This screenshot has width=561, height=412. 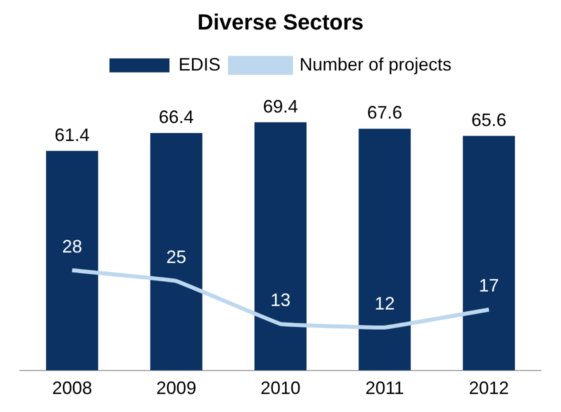 What do you see at coordinates (280, 21) in the screenshot?
I see `chart-title: Diverse Sectors` at bounding box center [280, 21].